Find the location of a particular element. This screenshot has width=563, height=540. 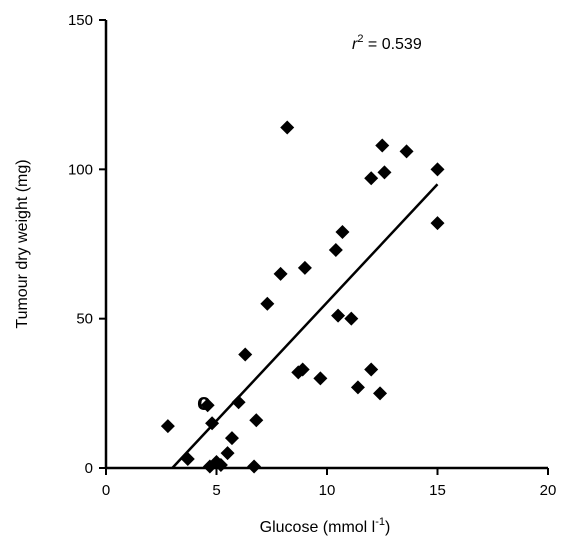

r-squared-value: = 0.539 is located at coordinates (392, 44).